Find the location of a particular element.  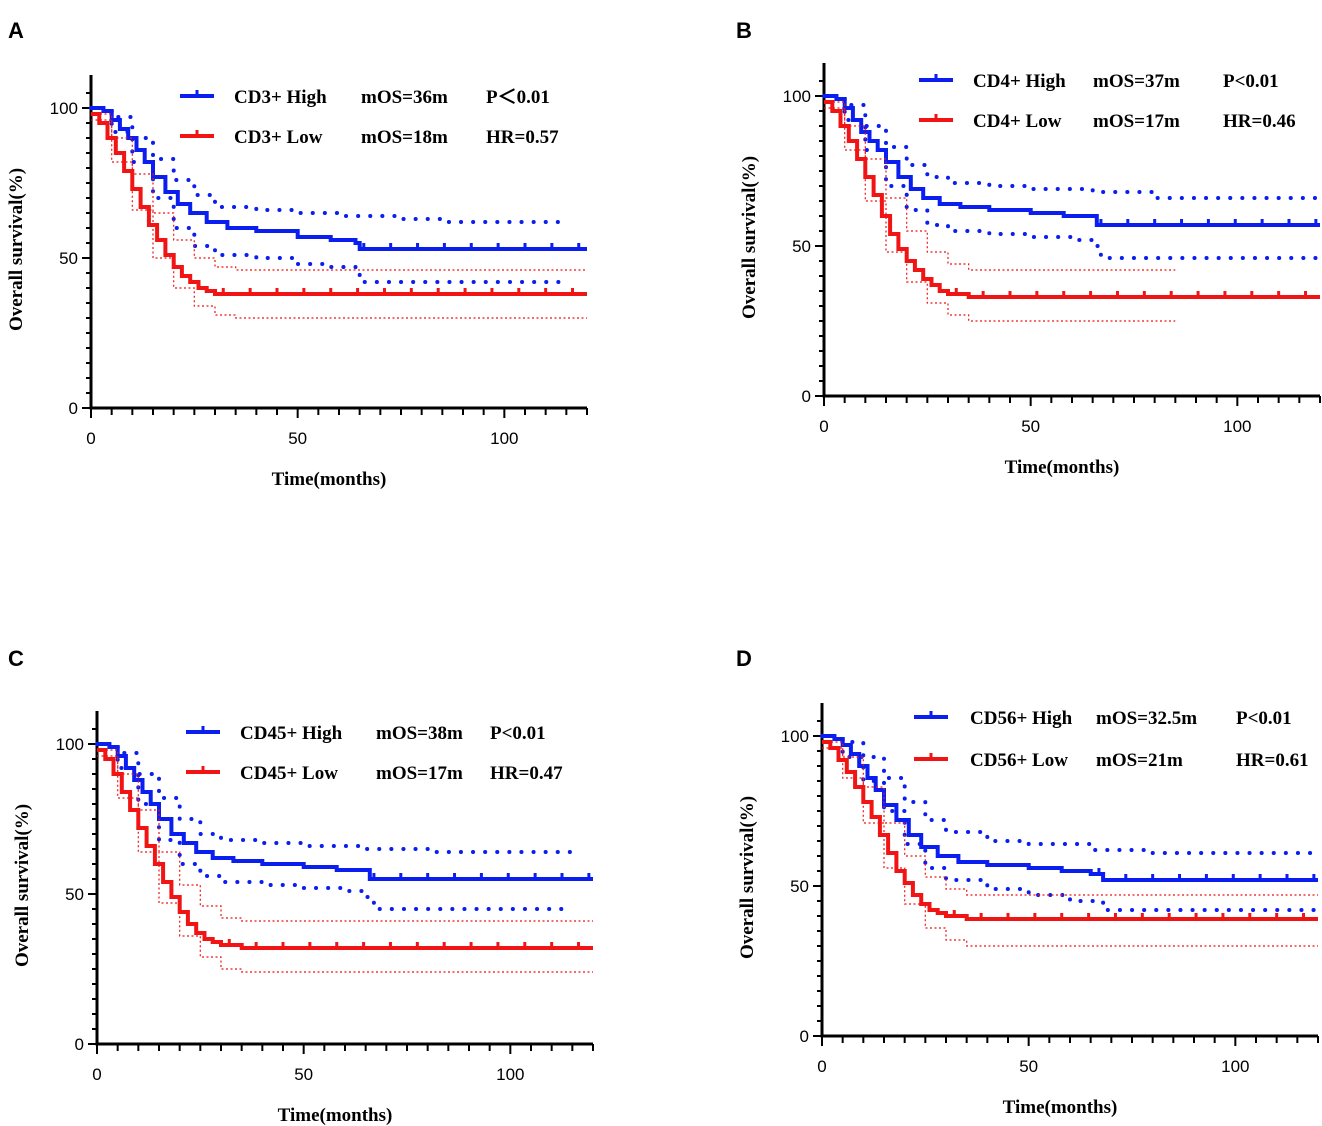

panel-d-ytick-label: 0 is located at coordinates (804, 1036).